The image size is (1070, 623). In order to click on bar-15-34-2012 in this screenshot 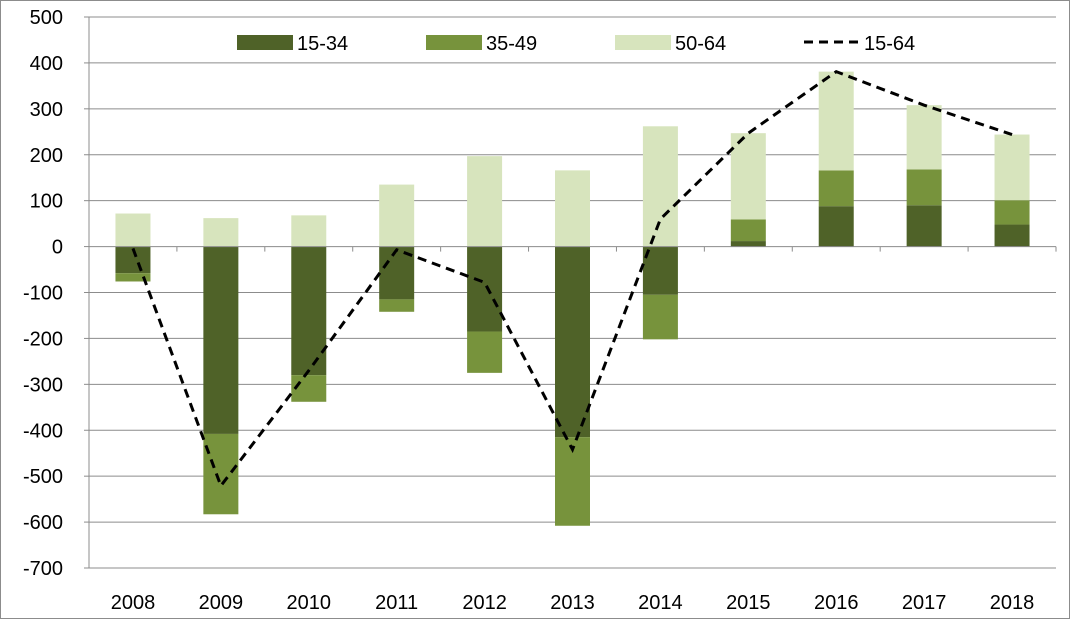, I will do `click(485, 289)`.